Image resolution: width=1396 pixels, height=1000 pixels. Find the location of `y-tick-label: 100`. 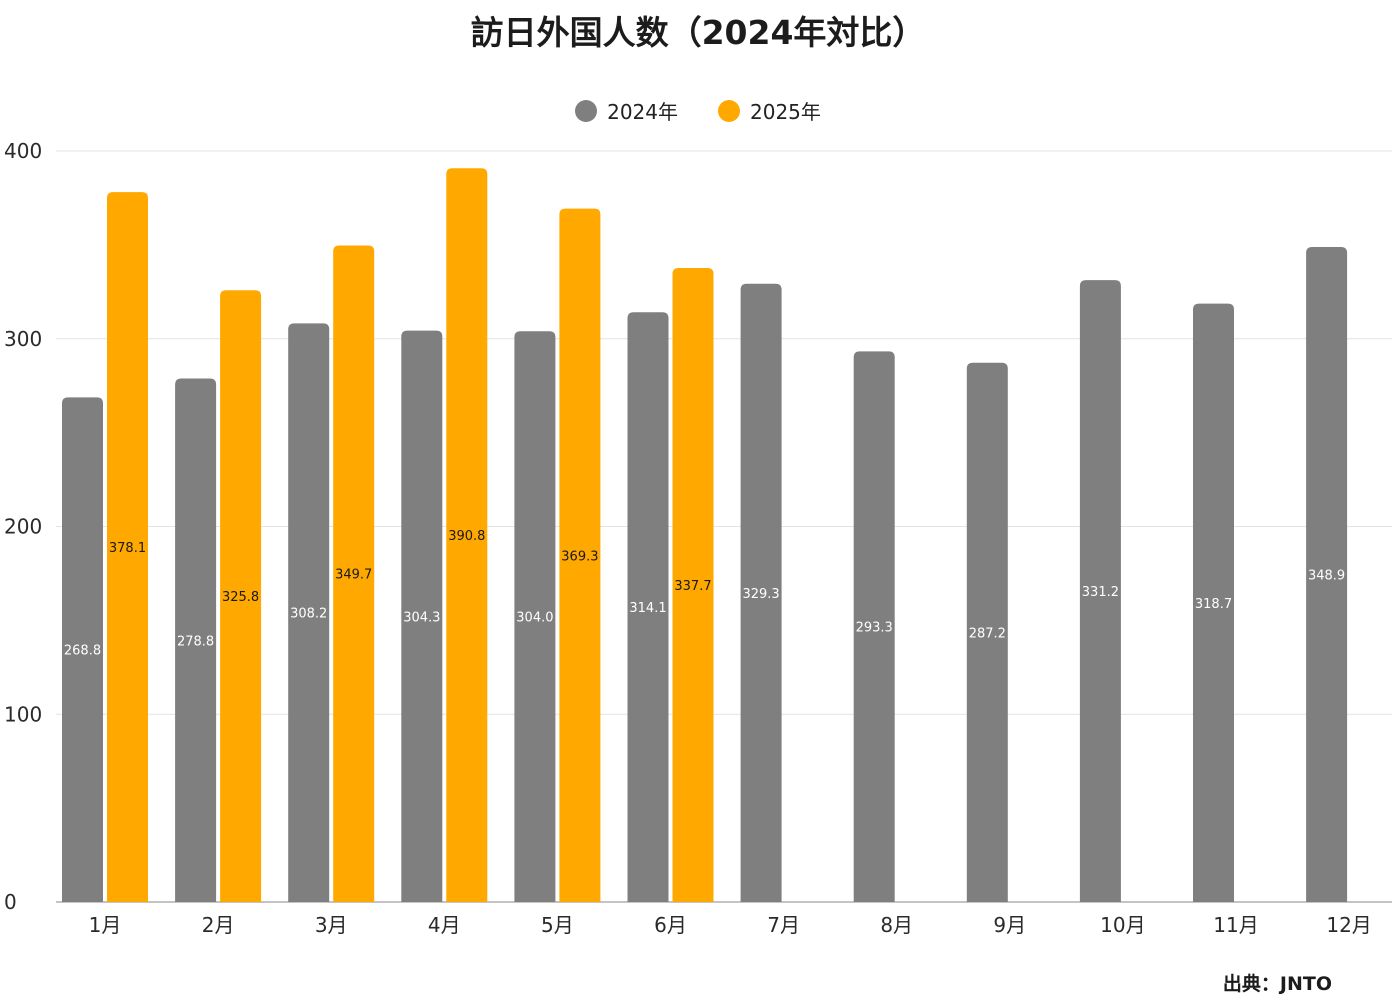

y-tick-label: 100 is located at coordinates (23, 714).